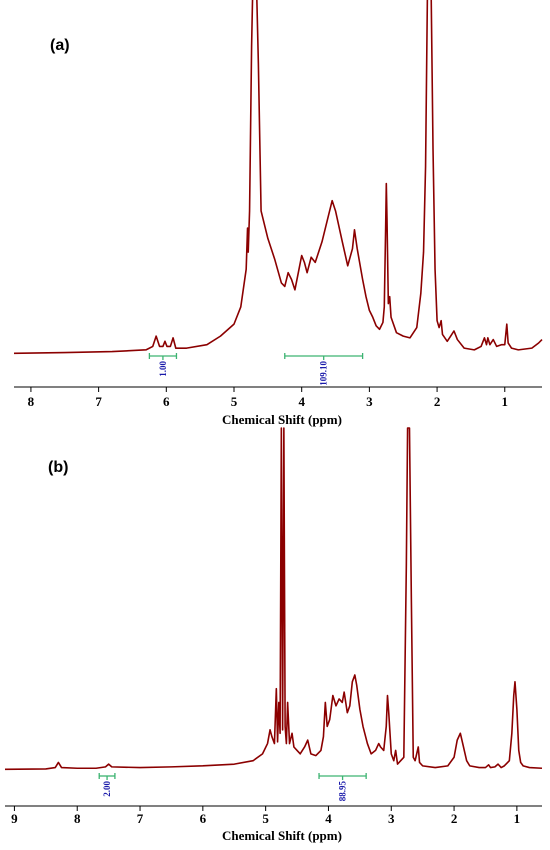 Image resolution: width=550 pixels, height=850 pixels. Describe the element at coordinates (163, 369) in the screenshot. I see `integration-value-label: 1.00` at that location.